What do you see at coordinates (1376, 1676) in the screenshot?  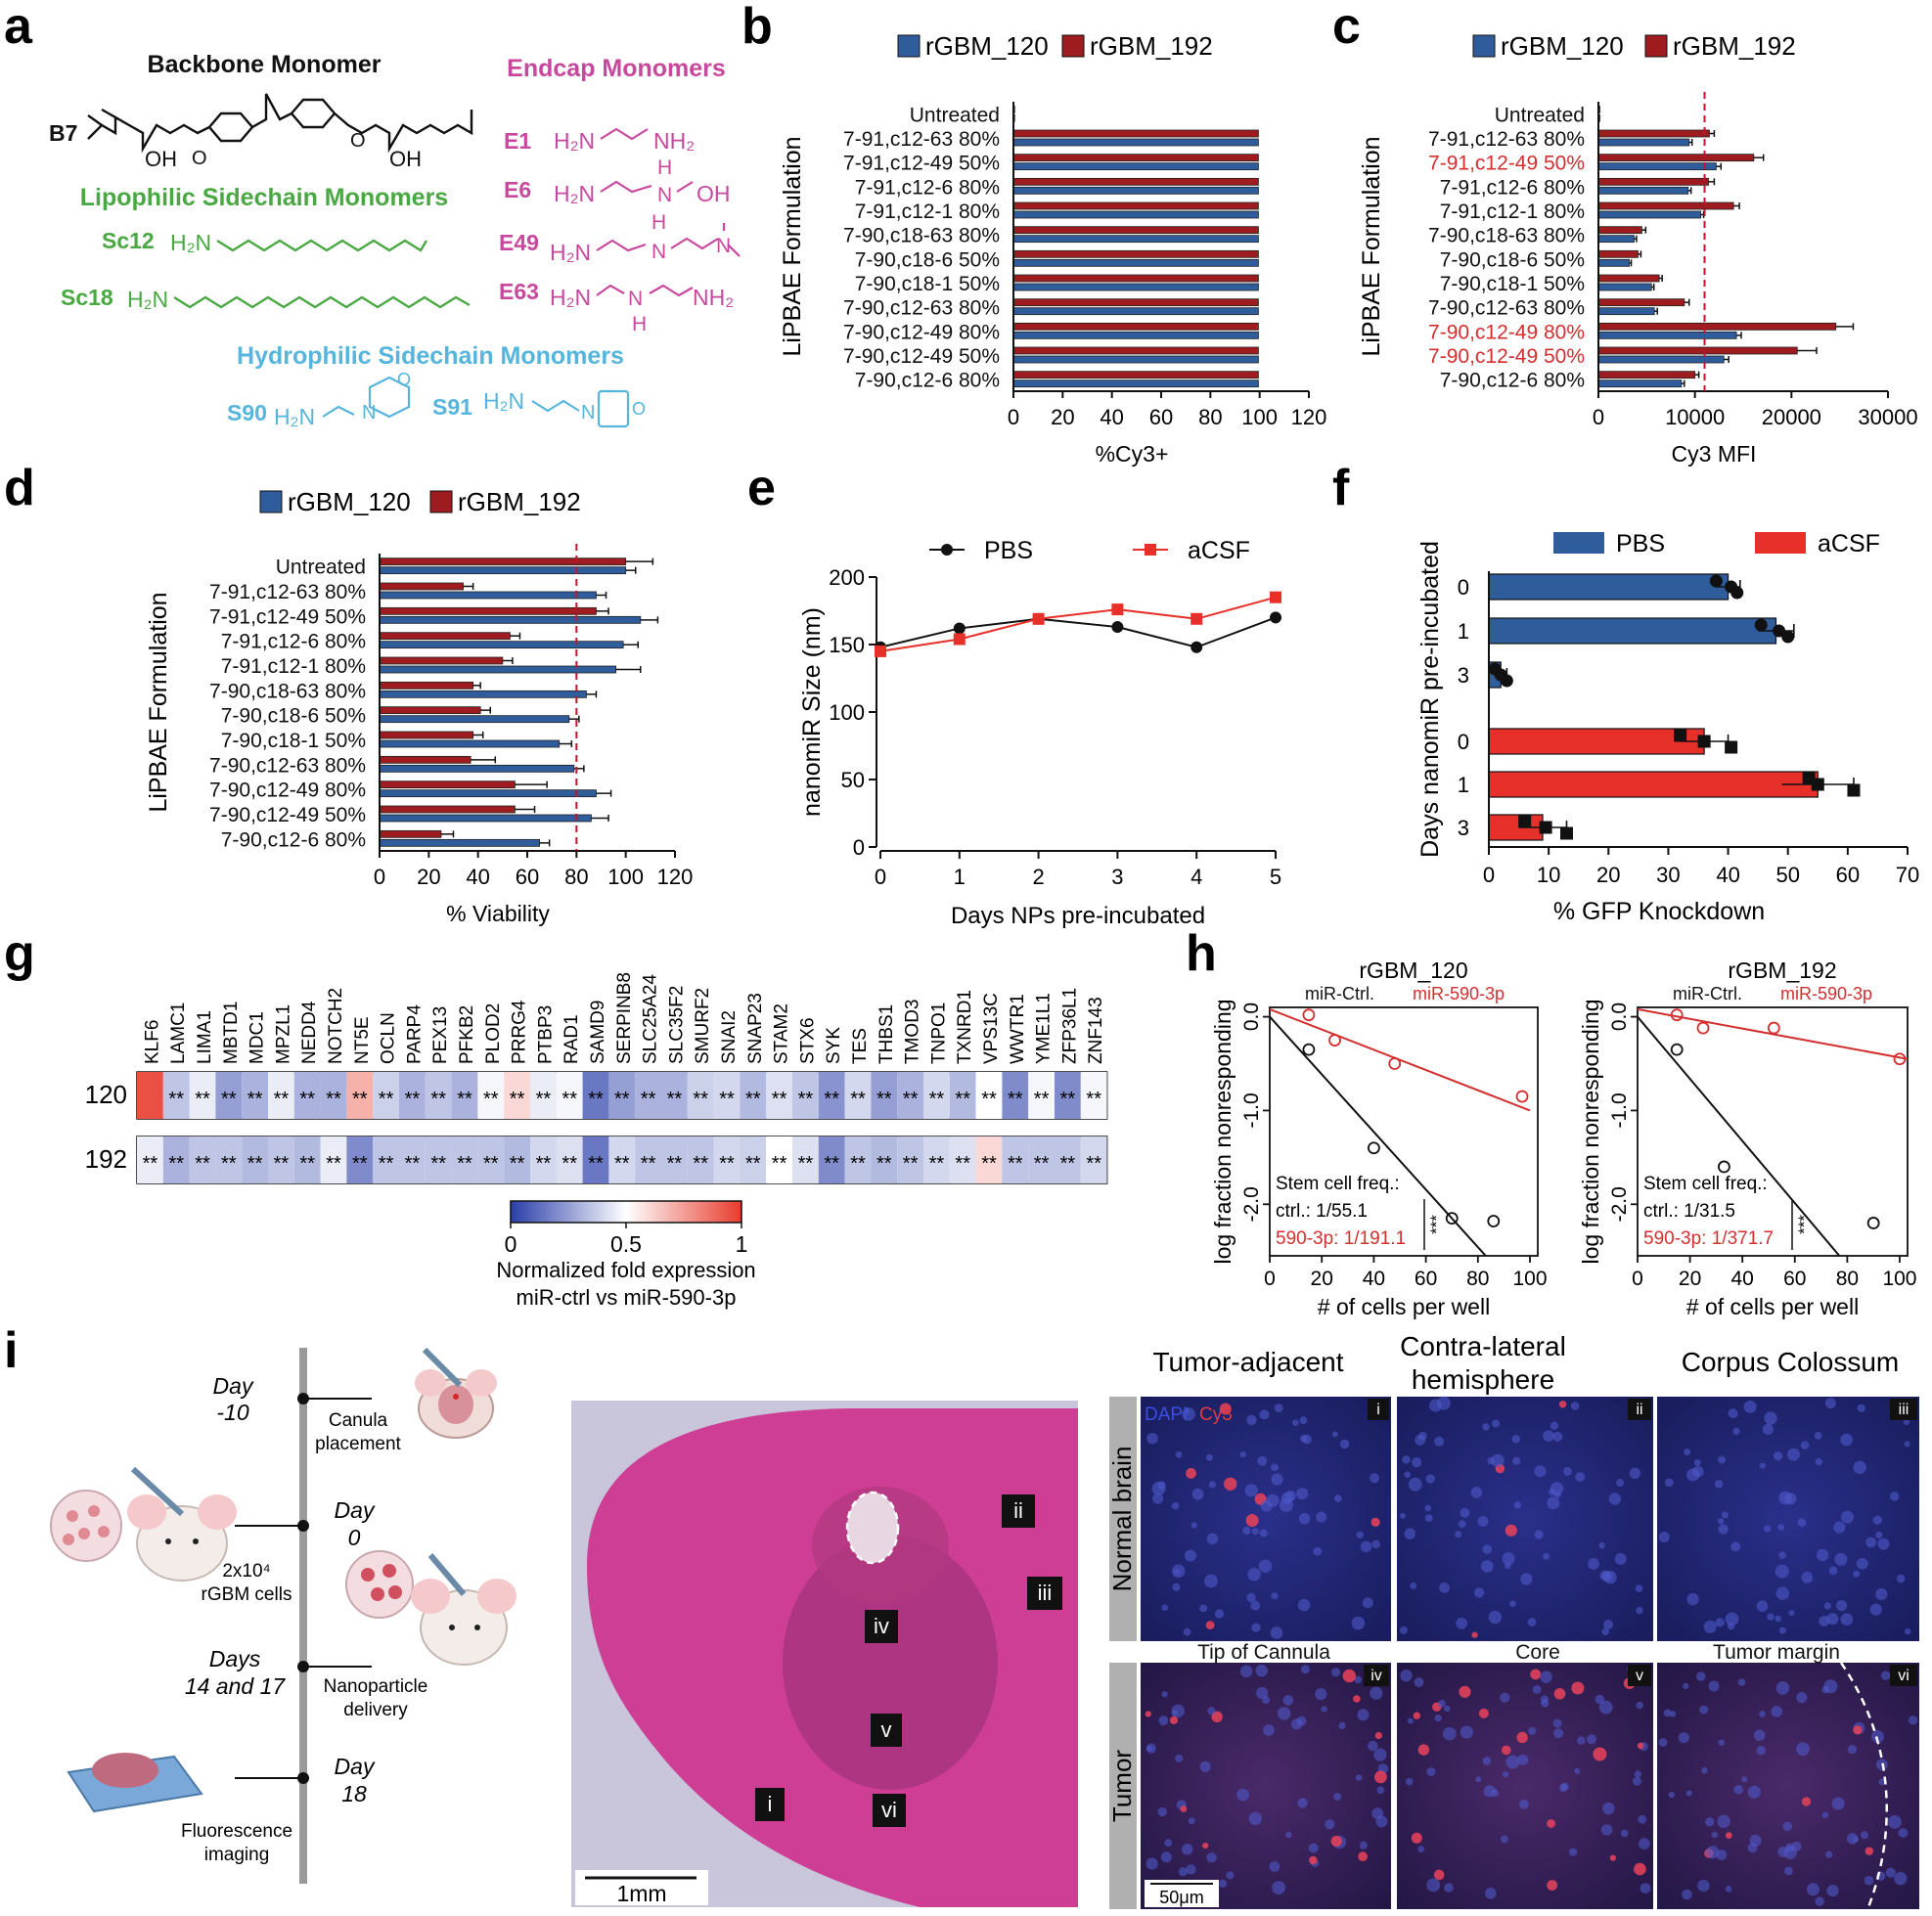 I see `tile-tag-iv: iv` at bounding box center [1376, 1676].